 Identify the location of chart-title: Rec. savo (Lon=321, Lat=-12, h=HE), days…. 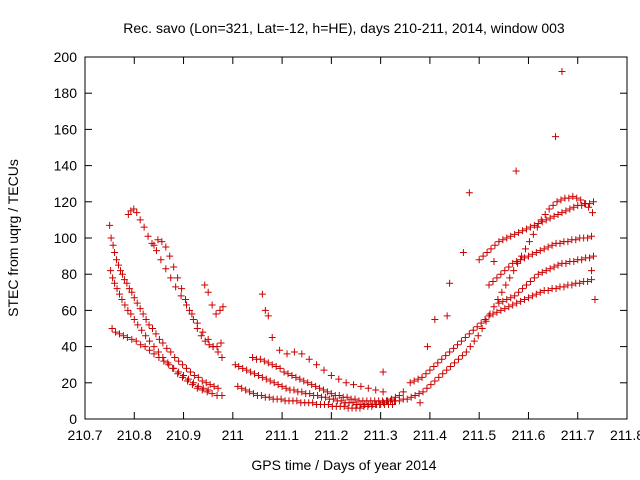
(344, 28).